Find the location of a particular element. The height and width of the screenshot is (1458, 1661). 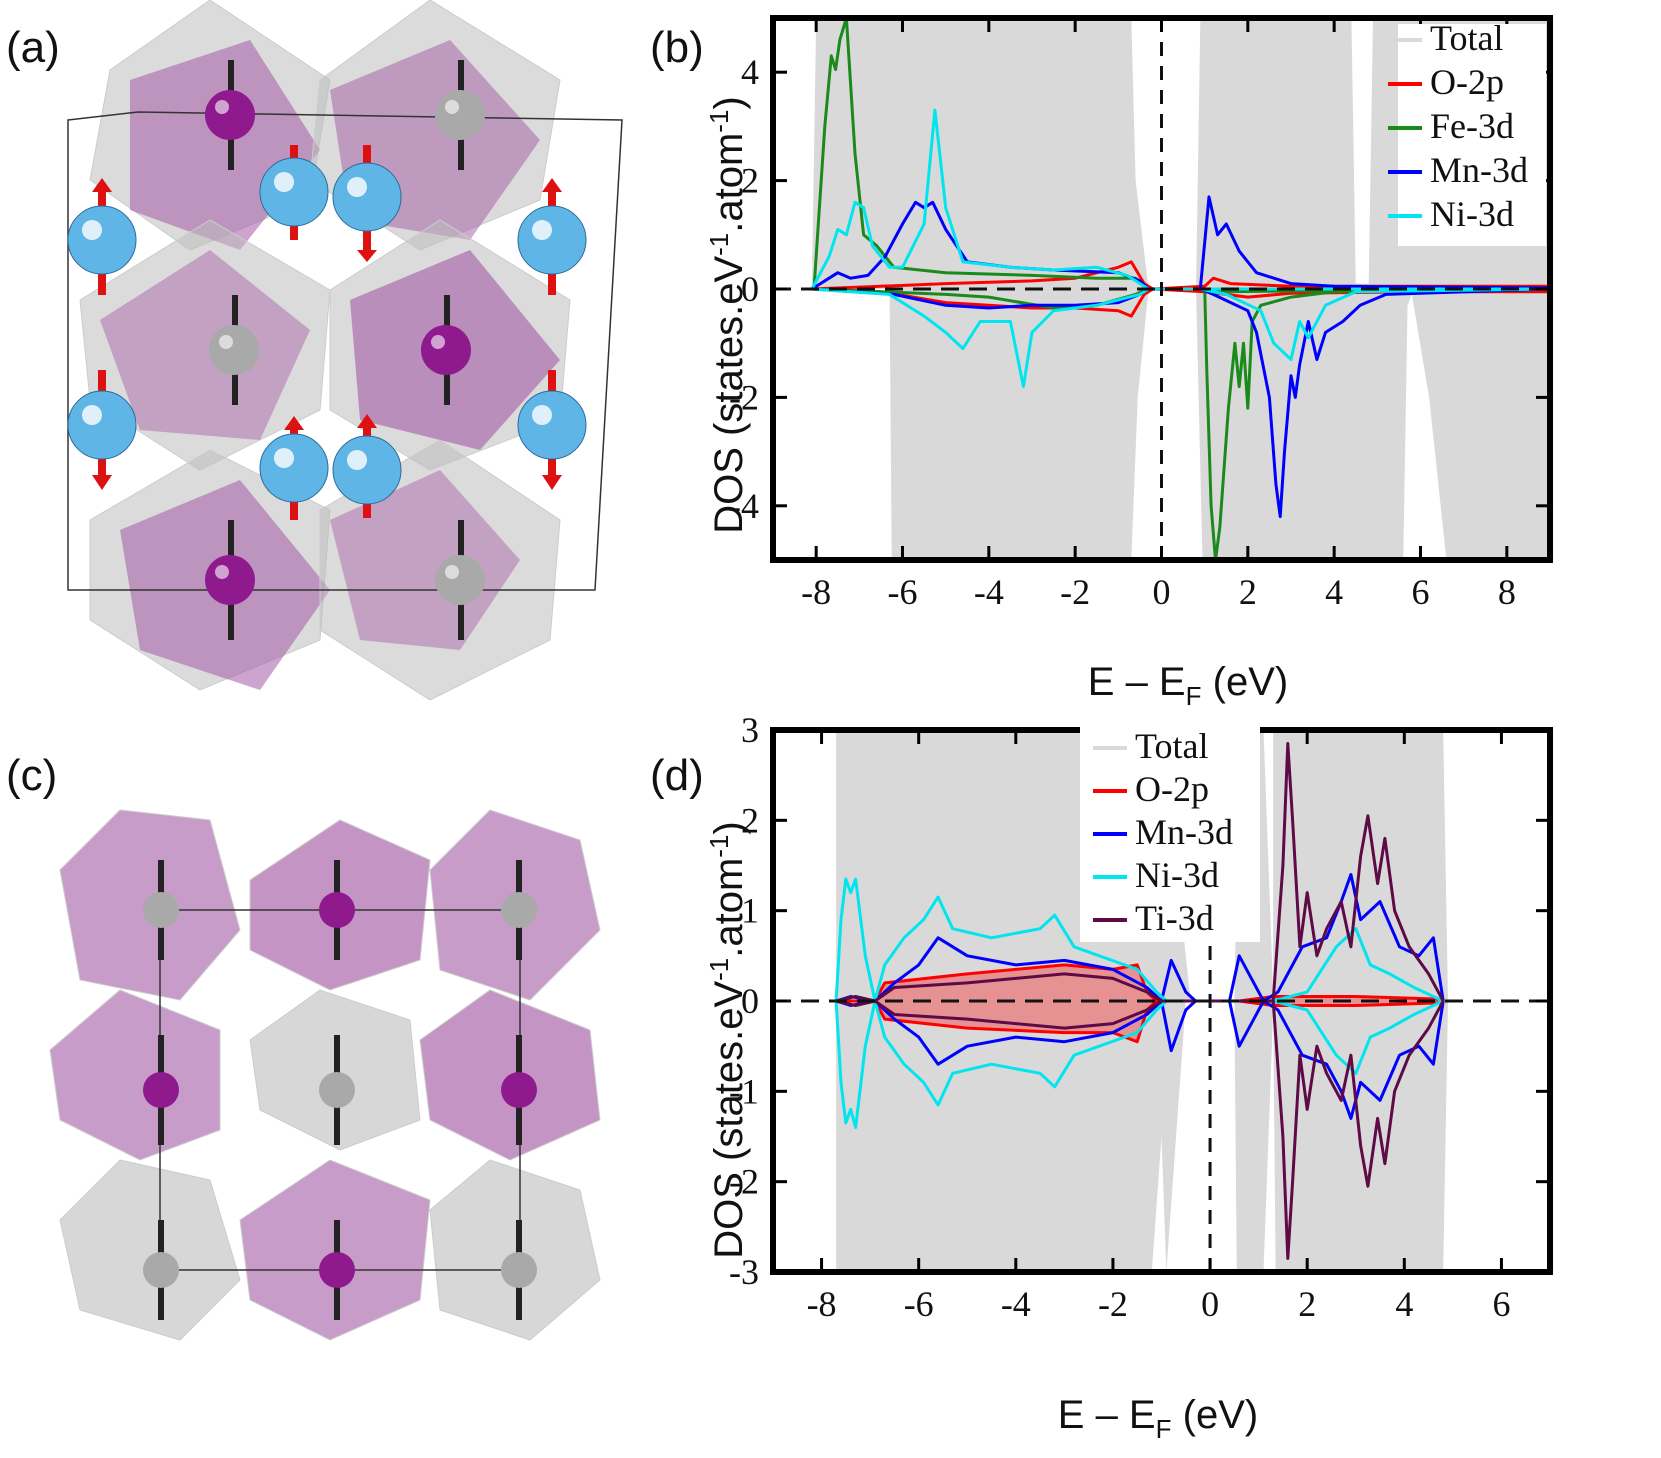

unit-cell is located at coordinates (345, 351).